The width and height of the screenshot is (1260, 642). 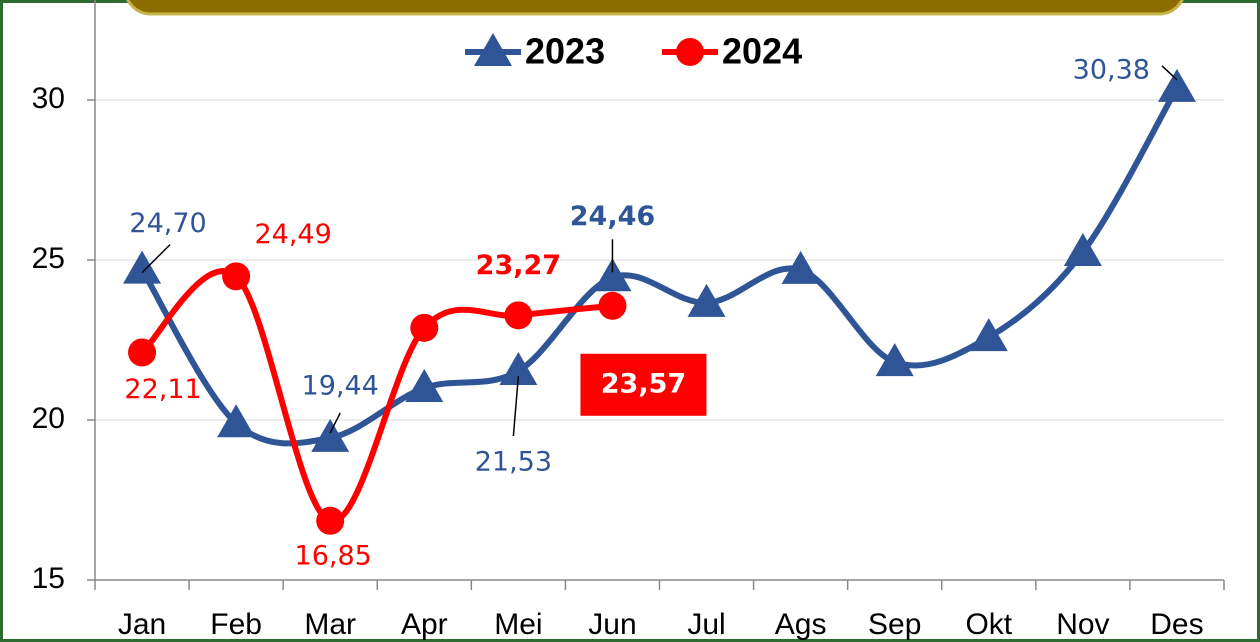 I want to click on data-label: 24,46, so click(x=612, y=216).